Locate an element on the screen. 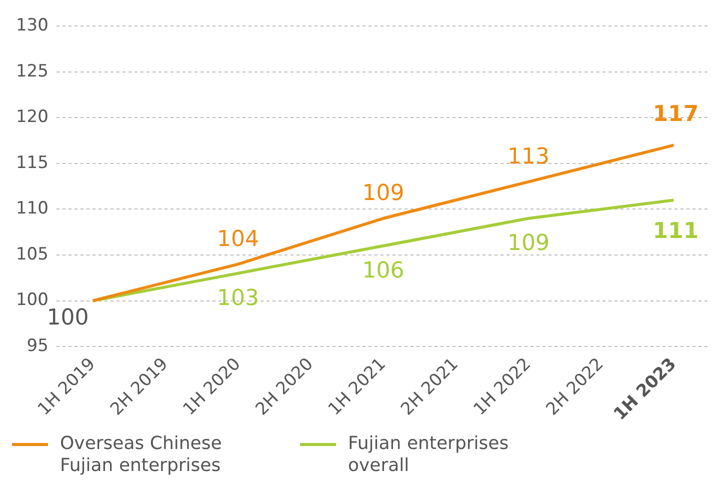  y-tick-label: 125 is located at coordinates (32, 71).